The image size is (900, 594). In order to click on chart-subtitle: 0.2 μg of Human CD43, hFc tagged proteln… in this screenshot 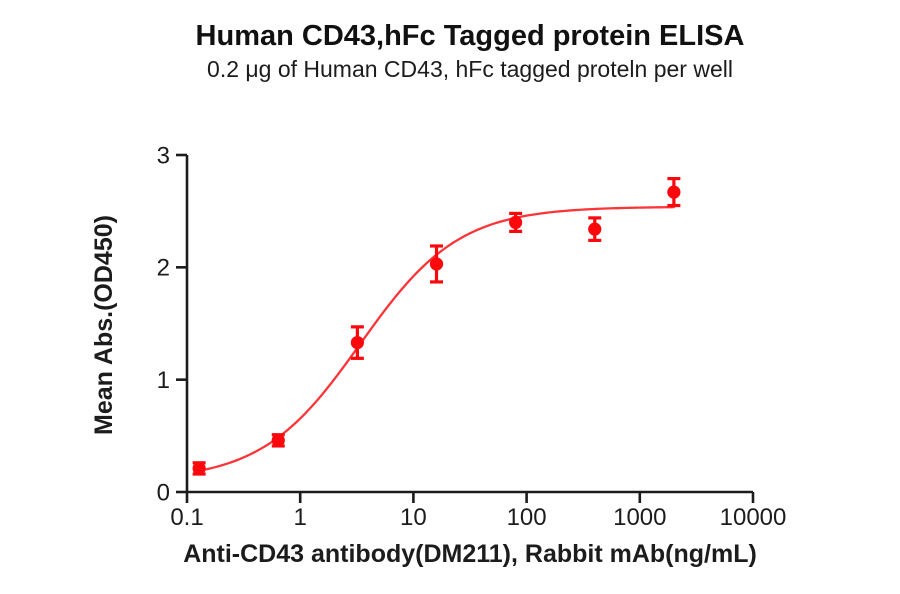, I will do `click(470, 69)`.